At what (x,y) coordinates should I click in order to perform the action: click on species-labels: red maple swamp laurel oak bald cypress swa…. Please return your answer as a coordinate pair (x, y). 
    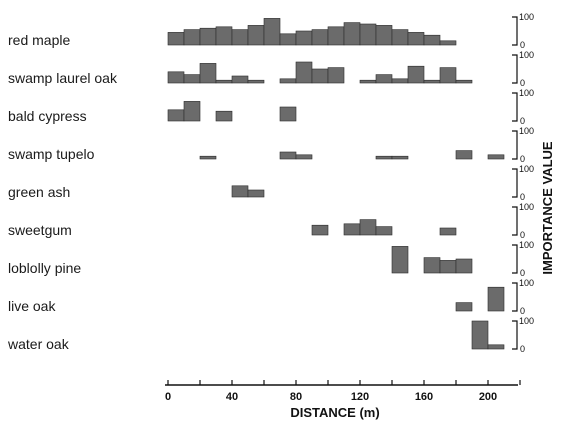
    Looking at the image, I should click on (62, 192).